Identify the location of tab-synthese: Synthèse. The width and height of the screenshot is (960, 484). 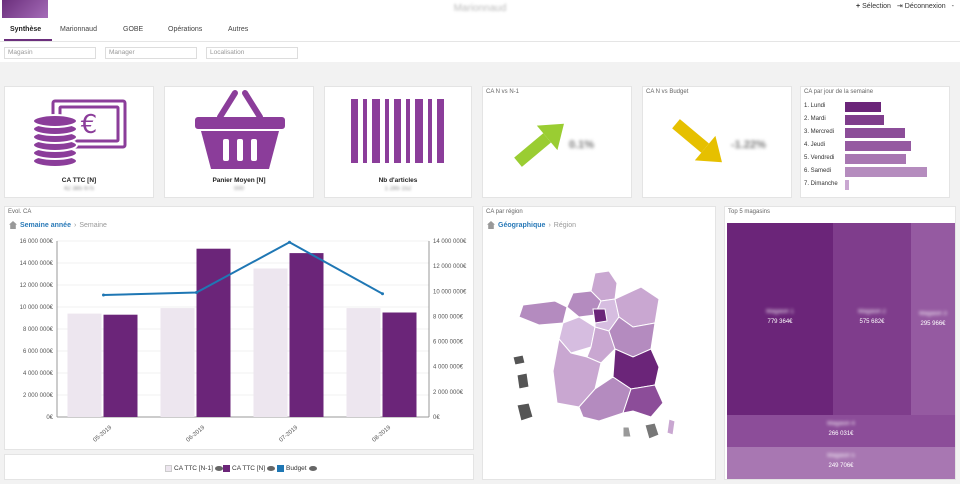
(26, 29).